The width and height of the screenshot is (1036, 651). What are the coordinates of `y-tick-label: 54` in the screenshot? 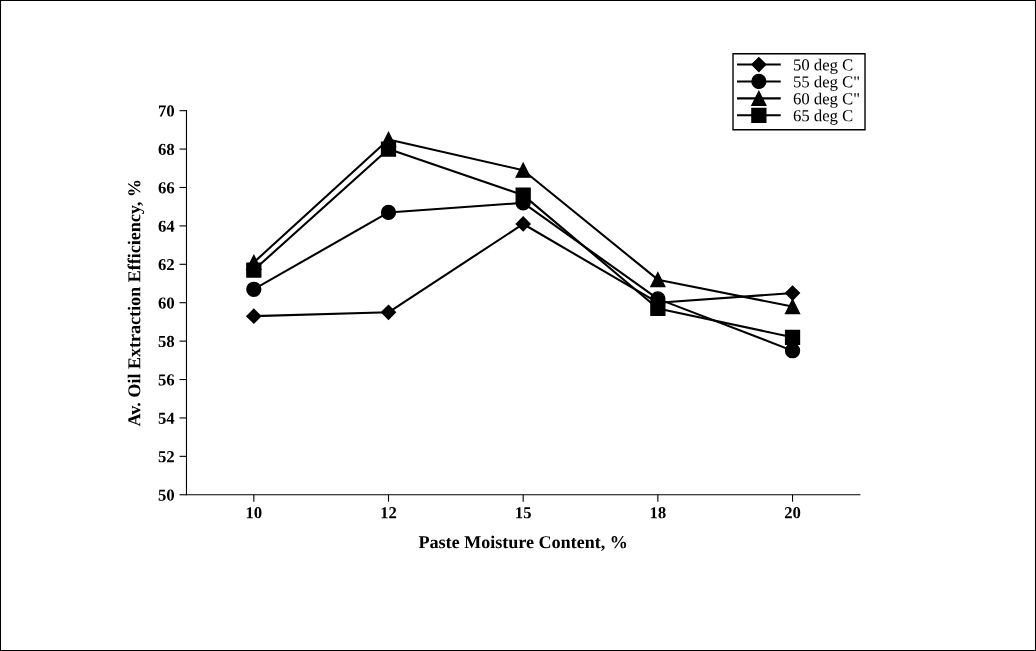 It's located at (166, 418).